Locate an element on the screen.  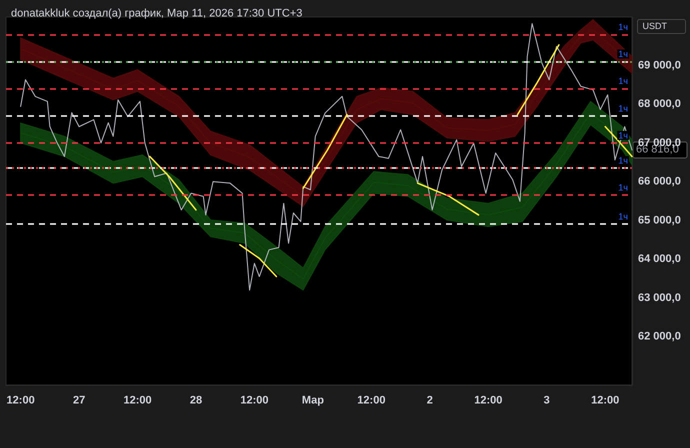
x-tick-label: 2 is located at coordinates (429, 400).